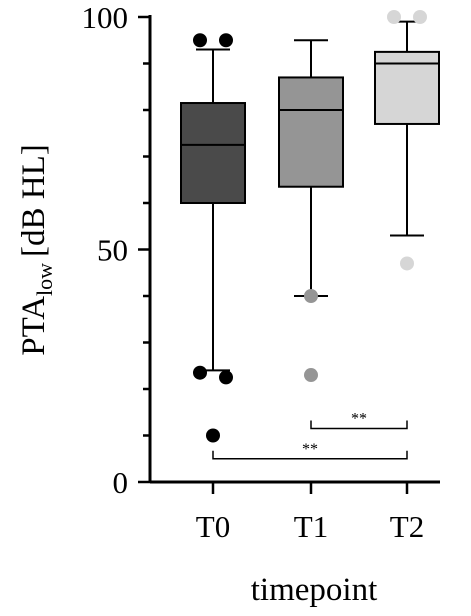 Image resolution: width=471 pixels, height=616 pixels. I want to click on y-tick-label: 100, so click(105, 17).